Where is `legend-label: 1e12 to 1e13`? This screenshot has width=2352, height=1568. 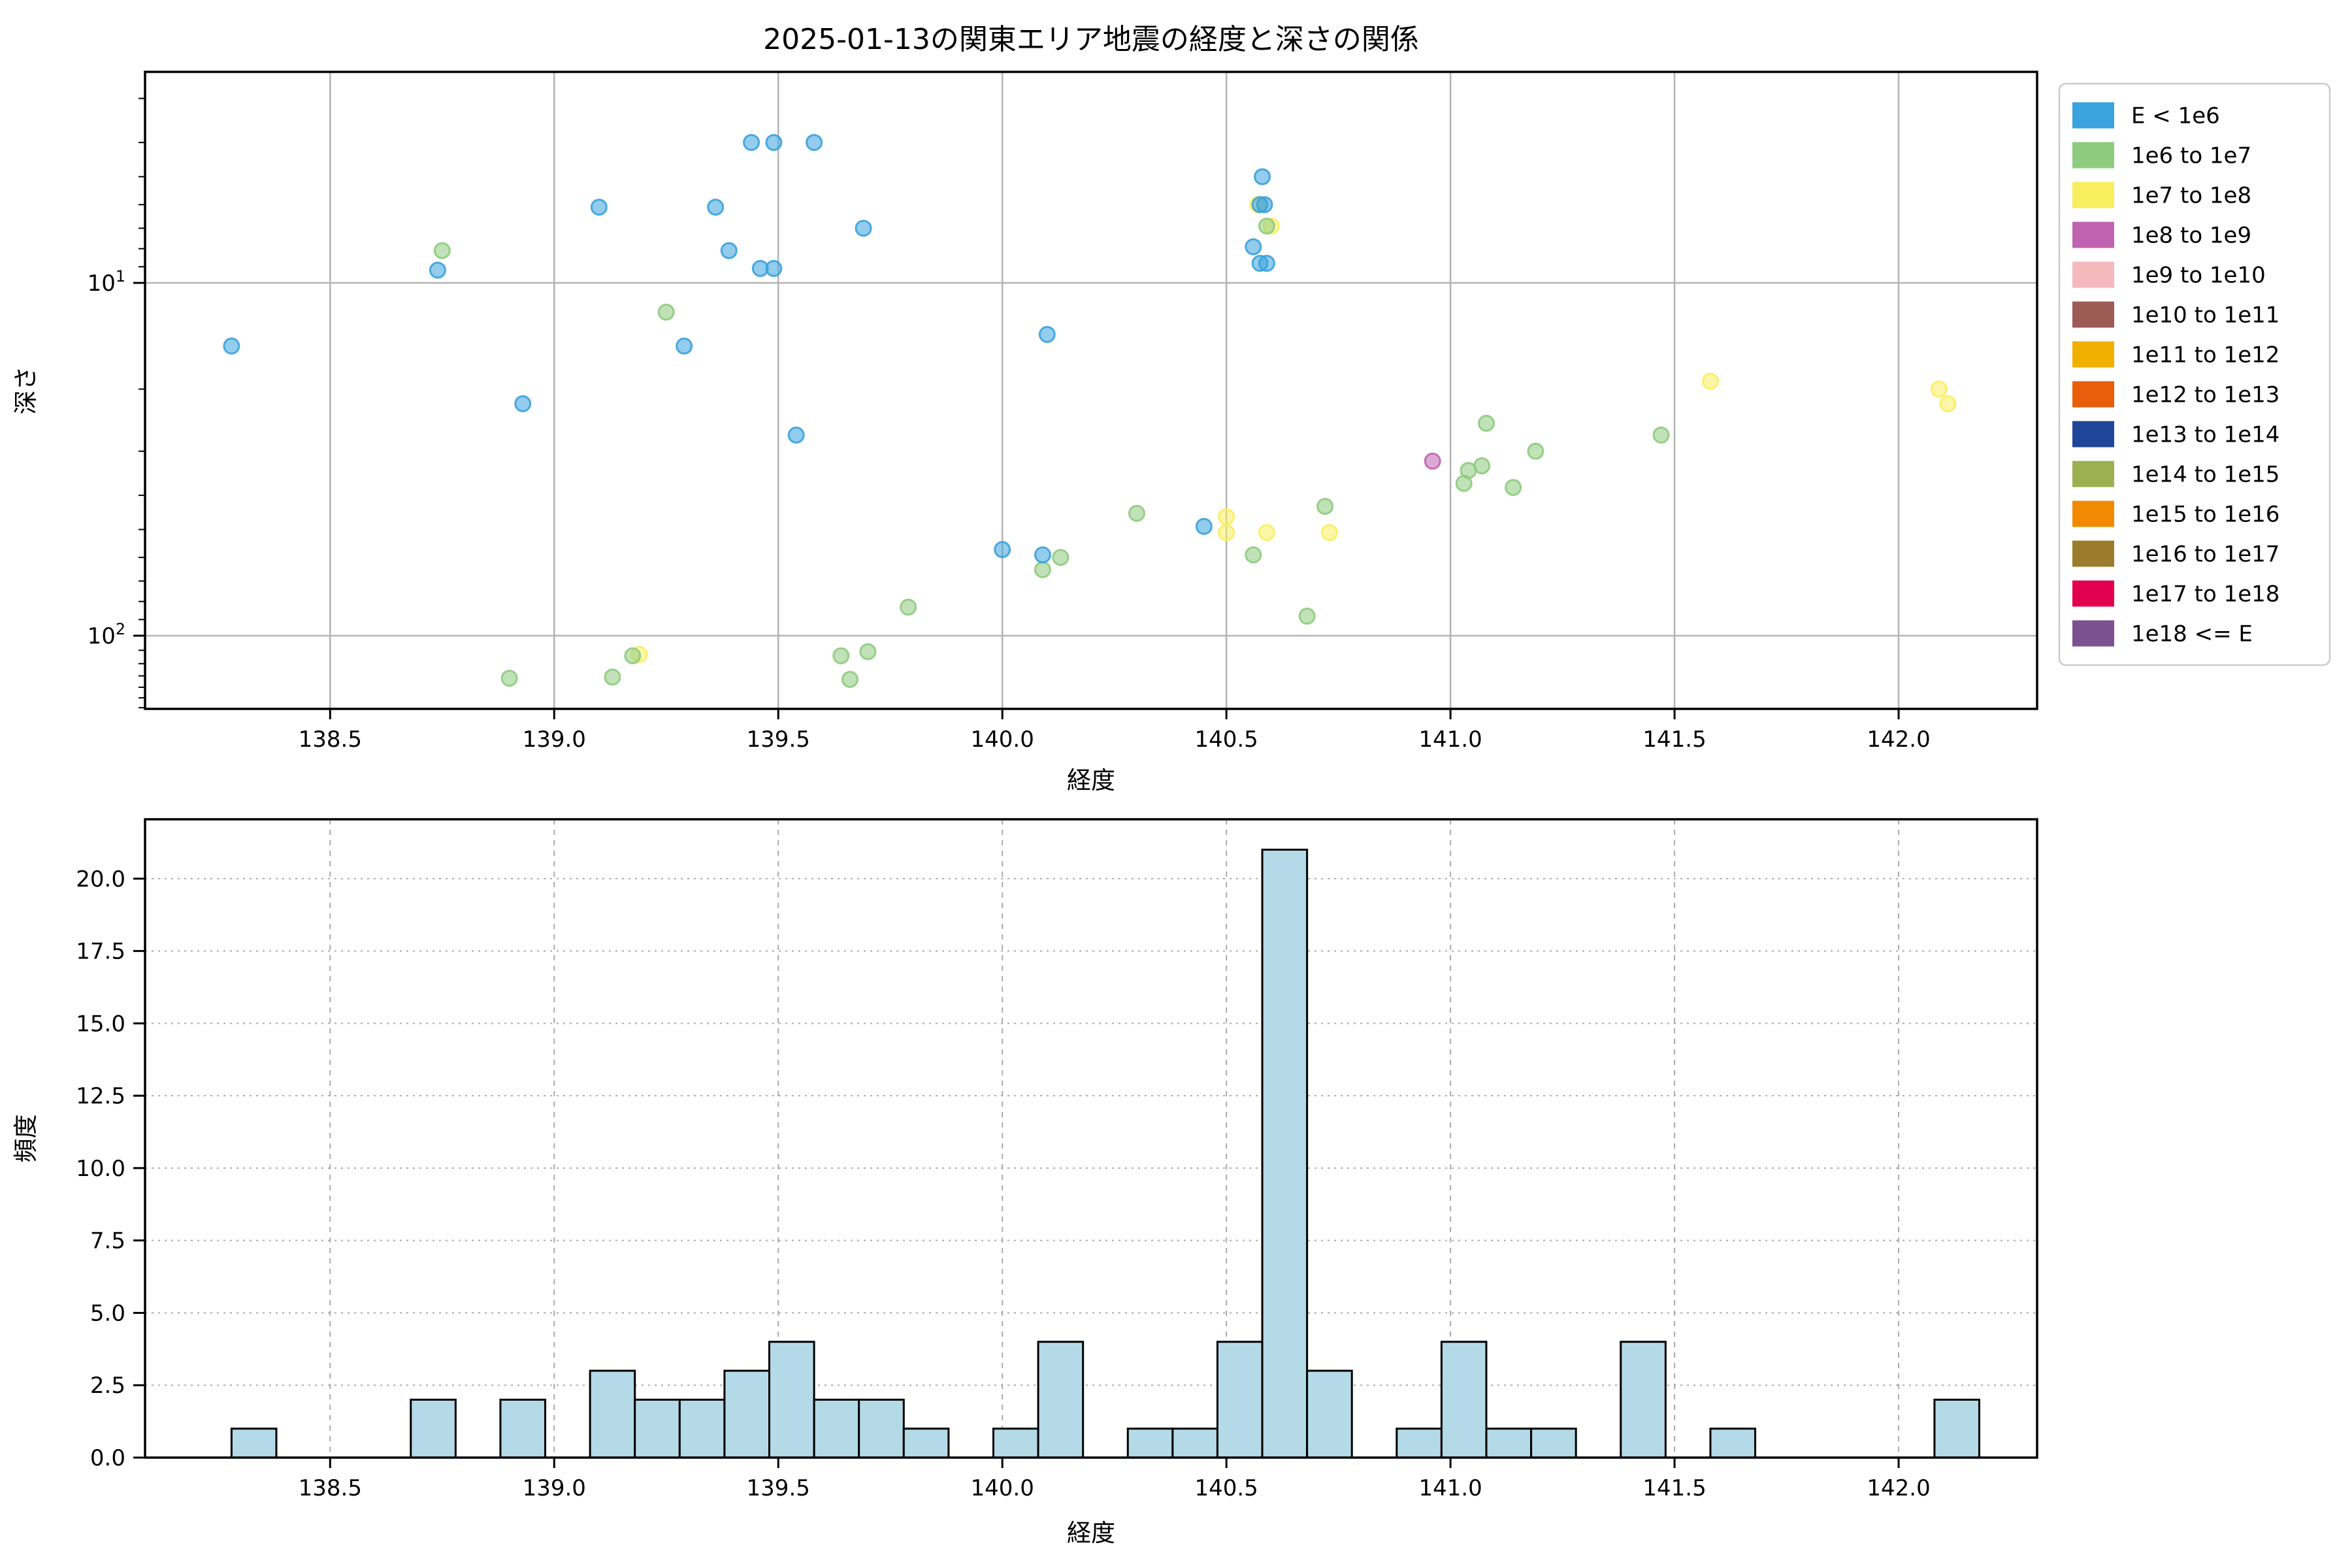 legend-label: 1e12 to 1e13 is located at coordinates (2205, 395).